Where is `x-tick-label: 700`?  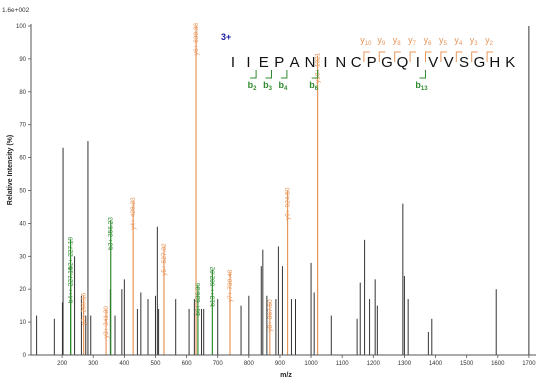
x-tick-label: 700 is located at coordinates (218, 364).